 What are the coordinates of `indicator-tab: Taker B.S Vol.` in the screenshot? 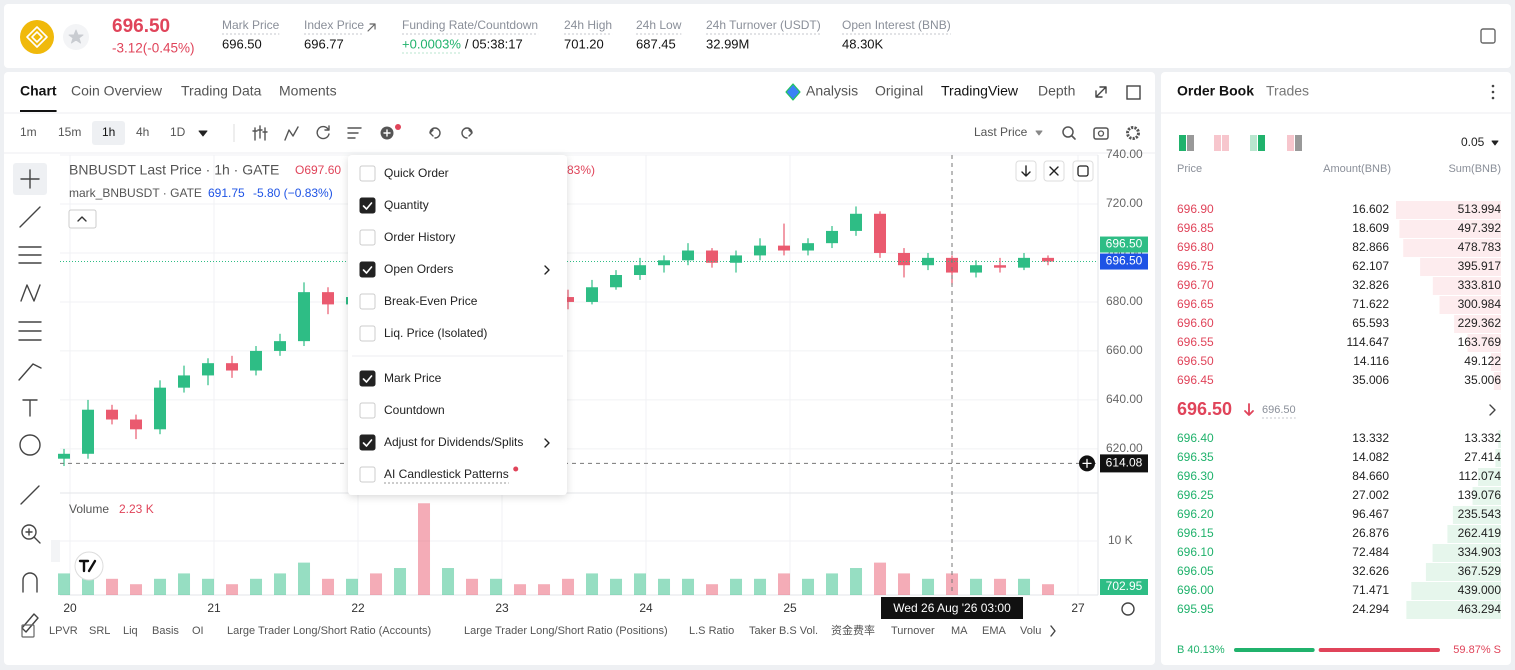 It's located at (783, 631).